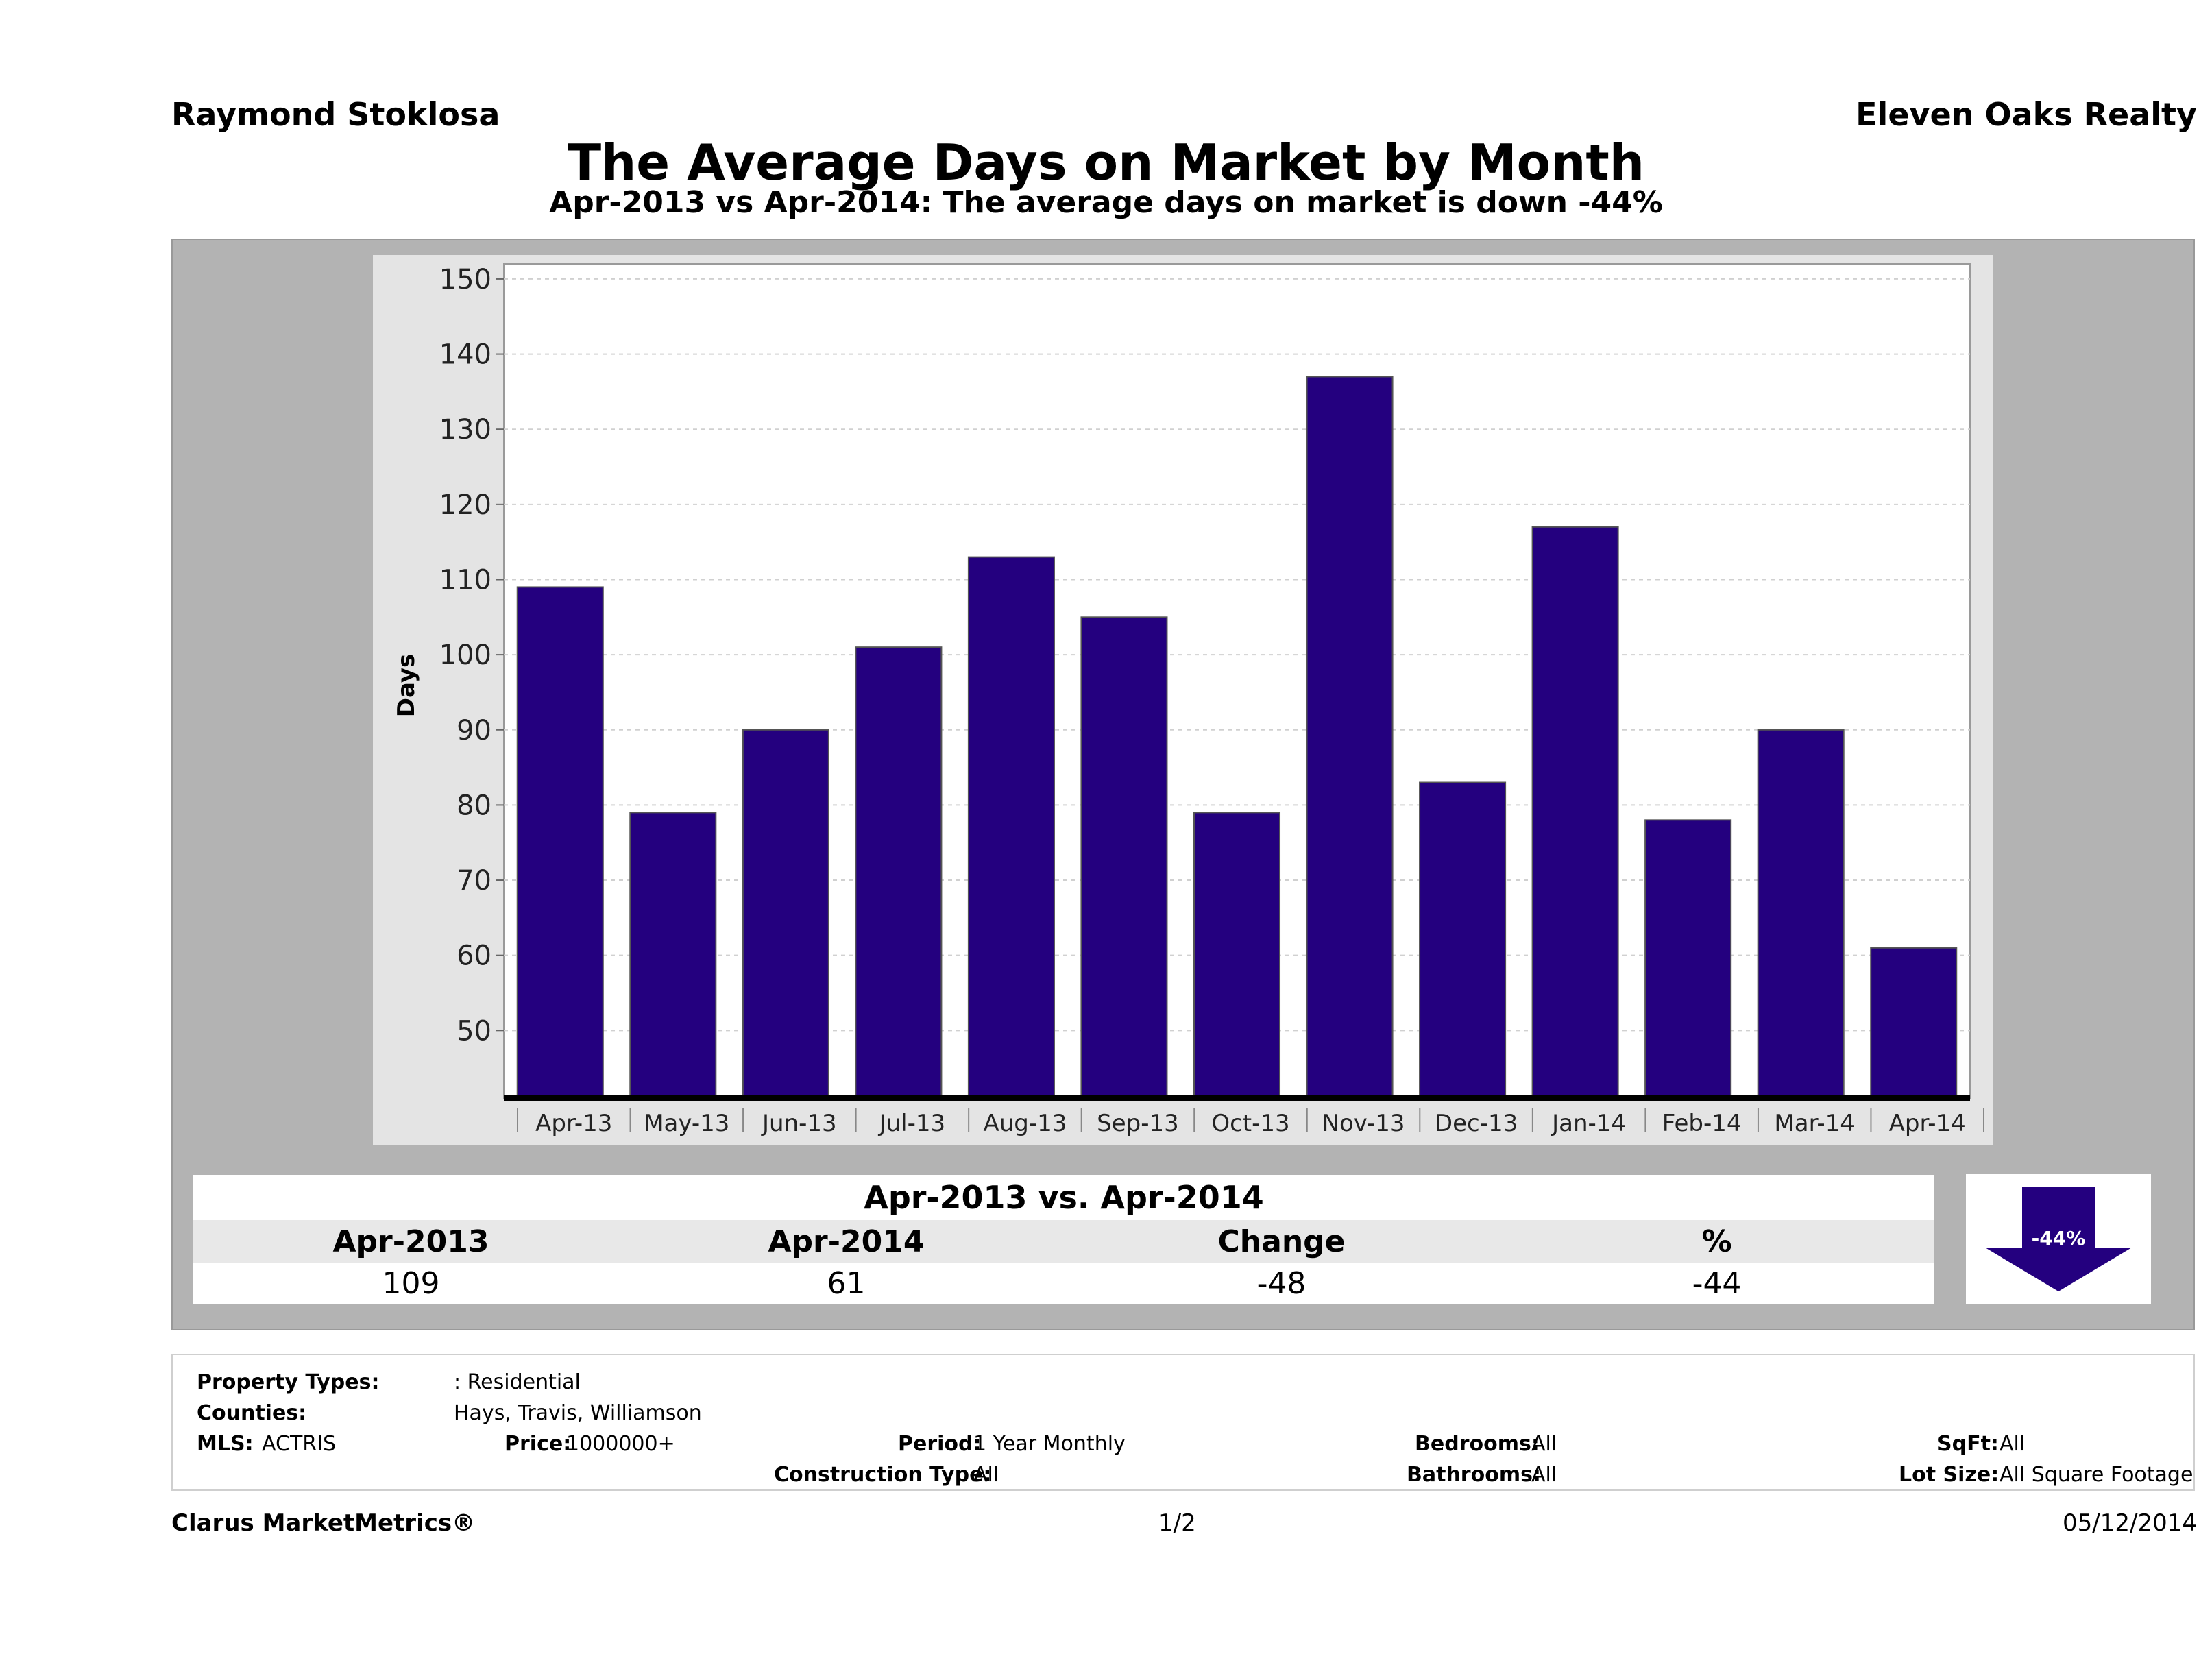 This screenshot has height=1678, width=2212. I want to click on y-tick-label: 60, so click(474, 956).